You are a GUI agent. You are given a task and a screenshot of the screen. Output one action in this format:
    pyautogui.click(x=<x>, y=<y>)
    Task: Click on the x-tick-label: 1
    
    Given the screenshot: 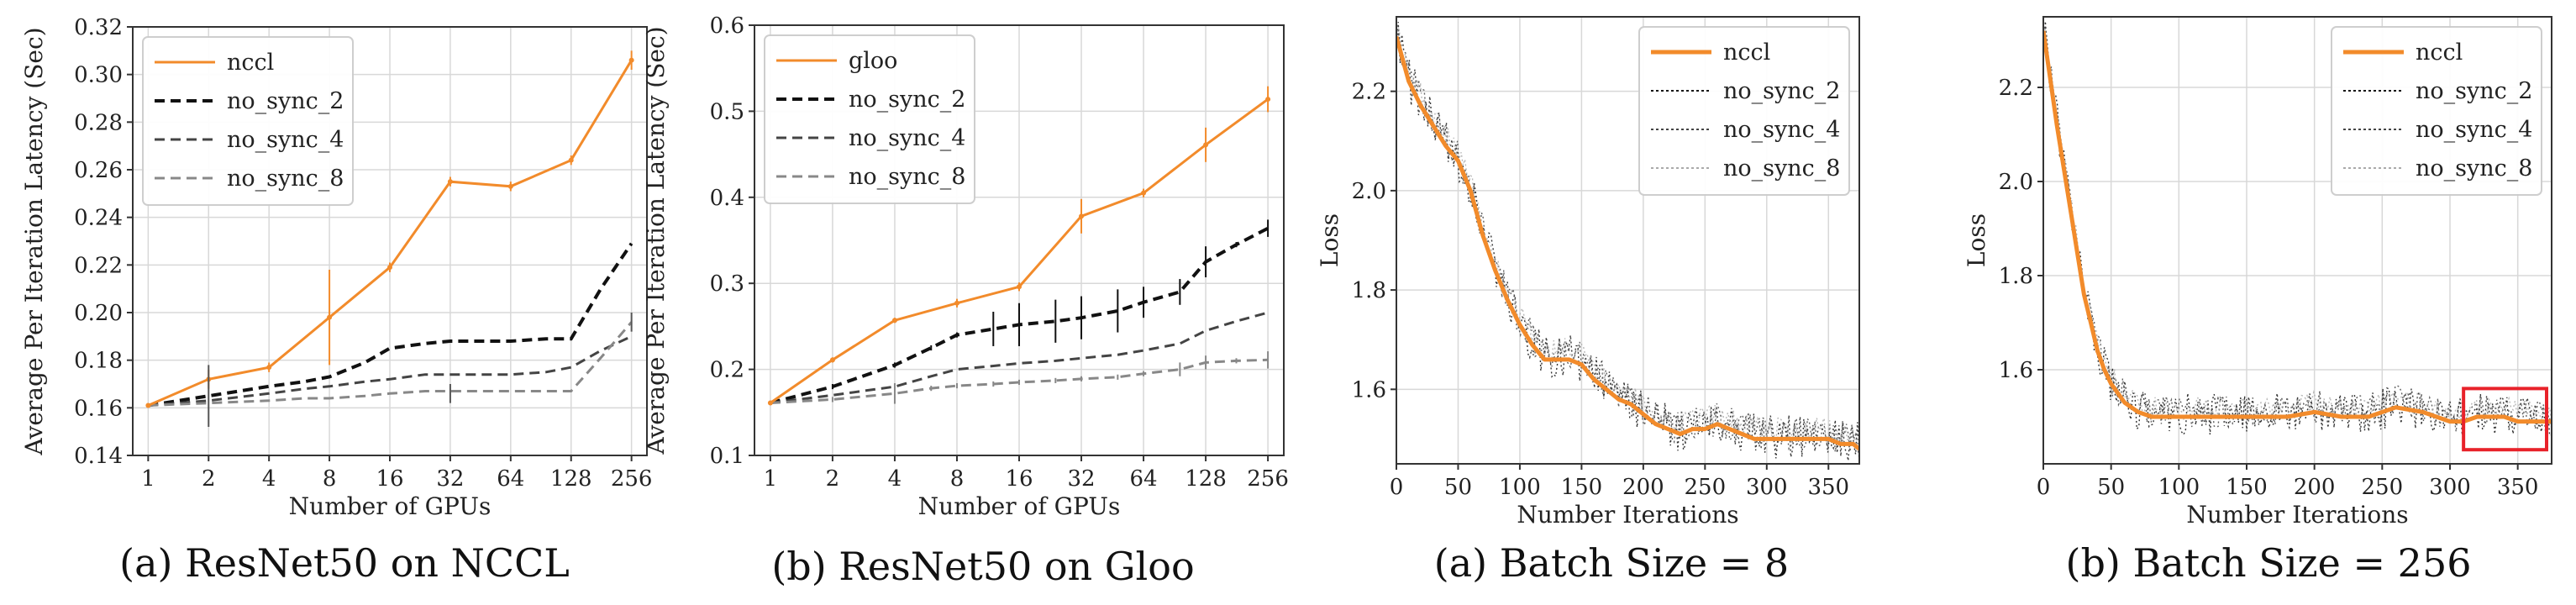 What is the action you would take?
    pyautogui.click(x=148, y=479)
    